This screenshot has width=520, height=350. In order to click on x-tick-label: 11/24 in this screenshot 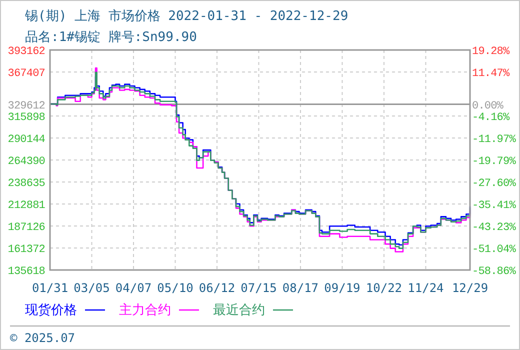, I will do `click(426, 288)`.